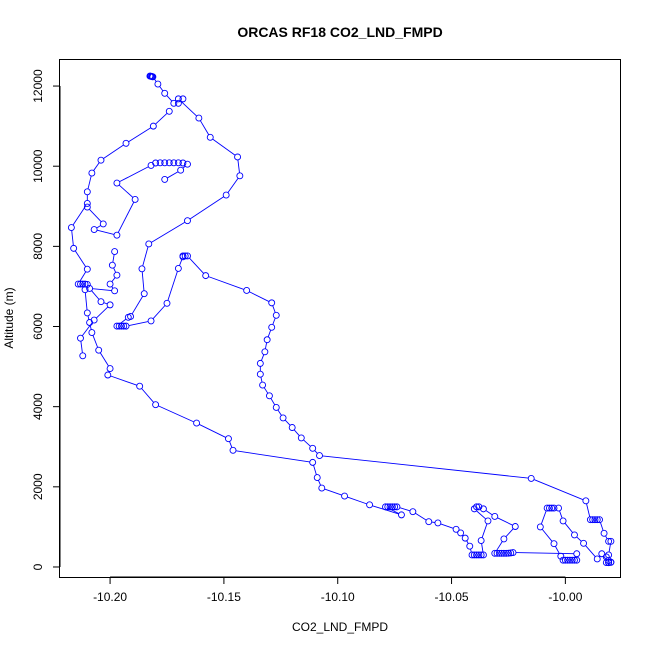 The height and width of the screenshot is (650, 650). What do you see at coordinates (38, 486) in the screenshot?
I see `y-tick-label: 2000` at bounding box center [38, 486].